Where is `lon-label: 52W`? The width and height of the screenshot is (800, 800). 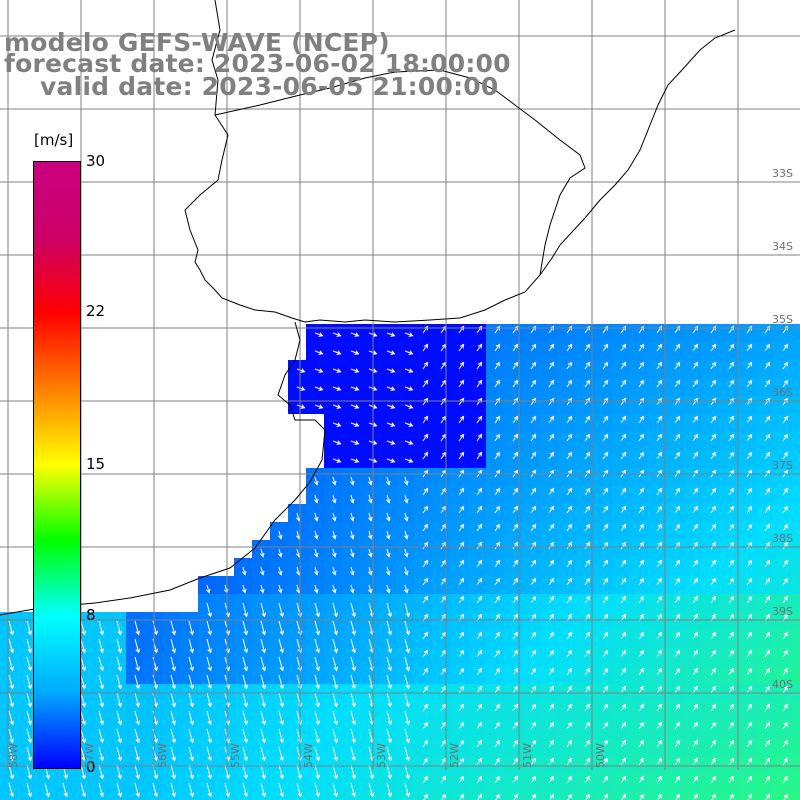 lon-label: 52W is located at coordinates (454, 755).